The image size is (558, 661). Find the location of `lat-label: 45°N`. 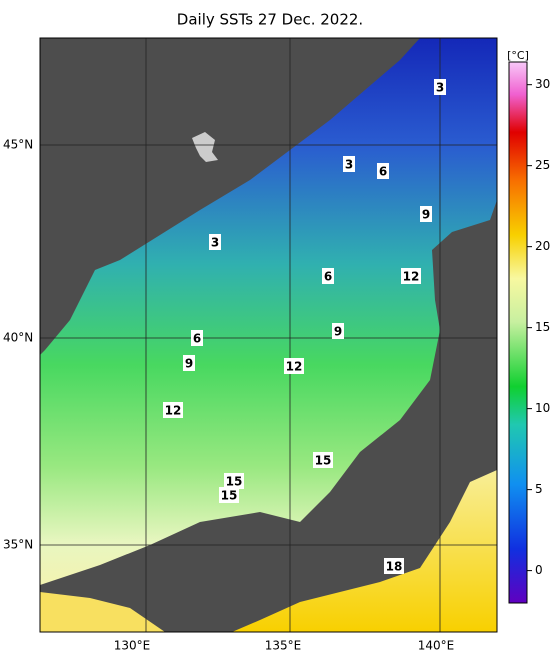

lat-label: 45°N is located at coordinates (18, 145).